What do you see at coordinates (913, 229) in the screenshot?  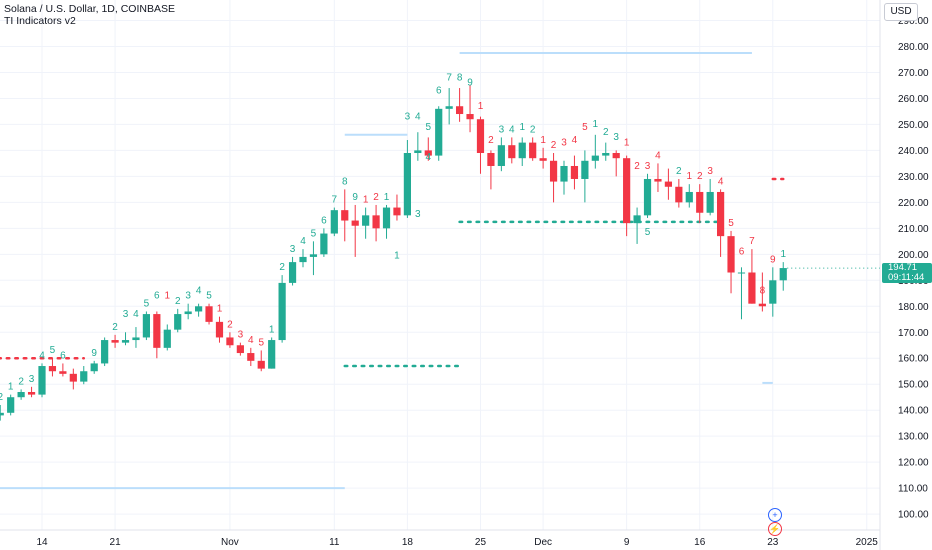 I see `y-tick-label: 210.00` at bounding box center [913, 229].